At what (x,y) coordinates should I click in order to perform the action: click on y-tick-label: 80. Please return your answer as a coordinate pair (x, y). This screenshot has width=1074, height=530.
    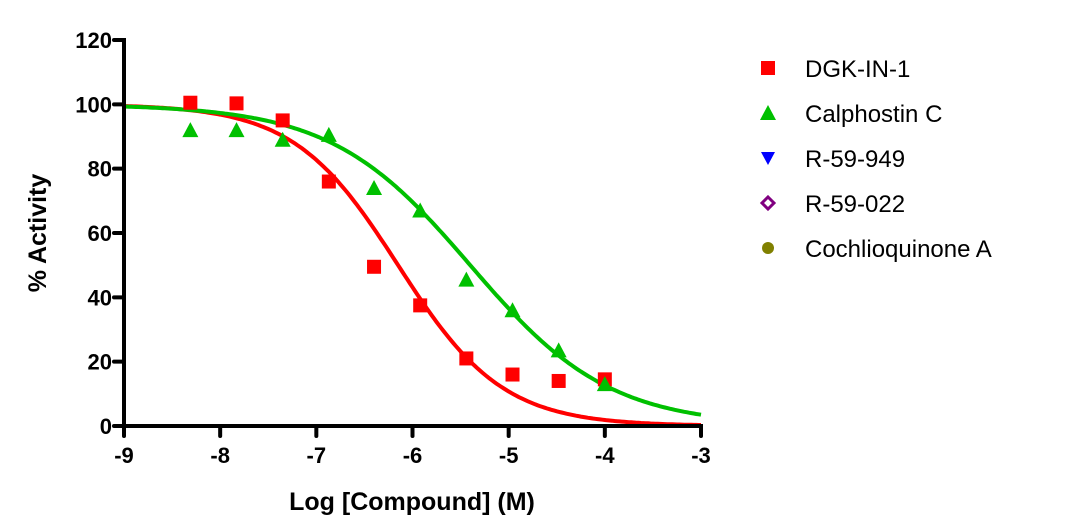
    Looking at the image, I should click on (100, 169).